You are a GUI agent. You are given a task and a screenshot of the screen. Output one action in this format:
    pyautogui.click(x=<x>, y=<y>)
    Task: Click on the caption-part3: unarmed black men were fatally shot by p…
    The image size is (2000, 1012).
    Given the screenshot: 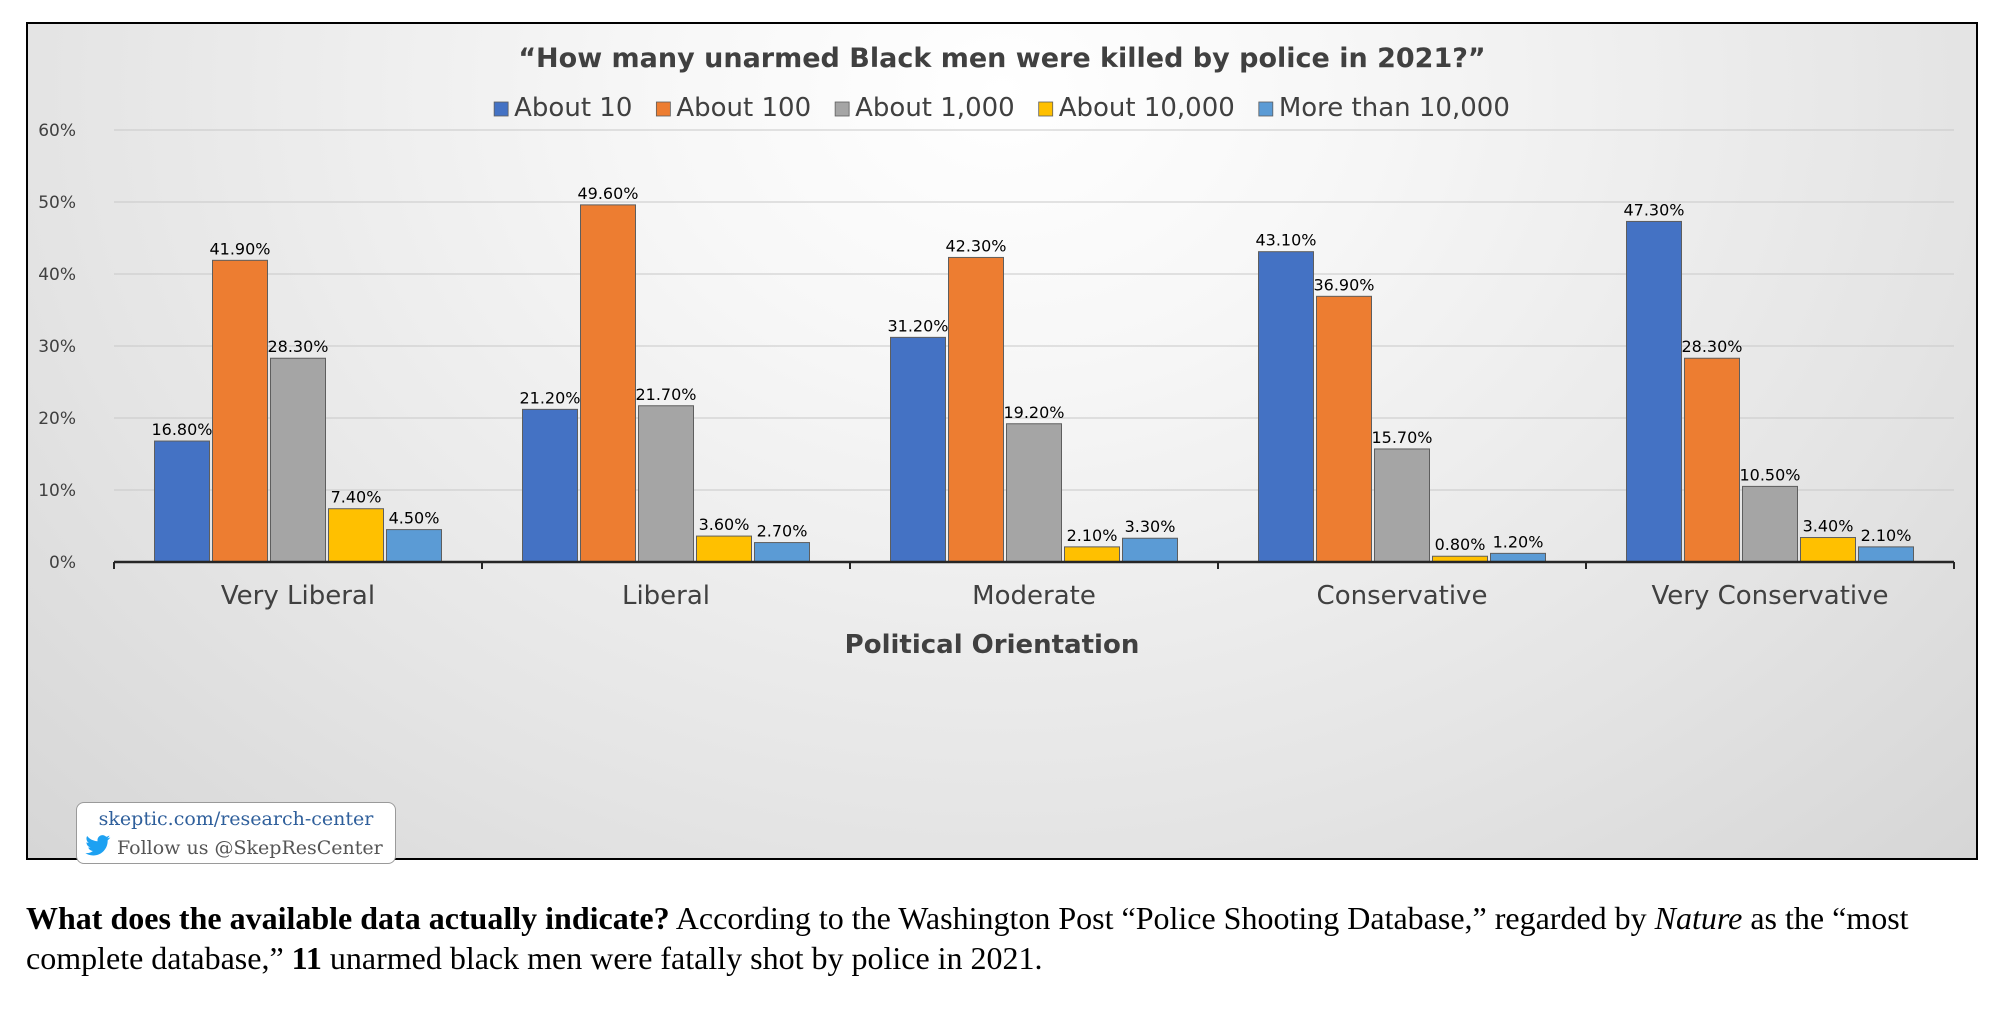 What is the action you would take?
    pyautogui.click(x=682, y=958)
    